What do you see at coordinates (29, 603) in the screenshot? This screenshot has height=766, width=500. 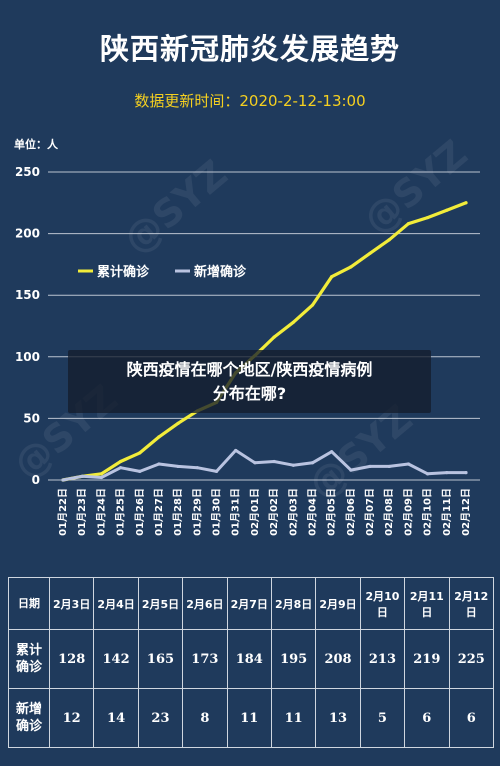 I see `table-header-date: 日期` at bounding box center [29, 603].